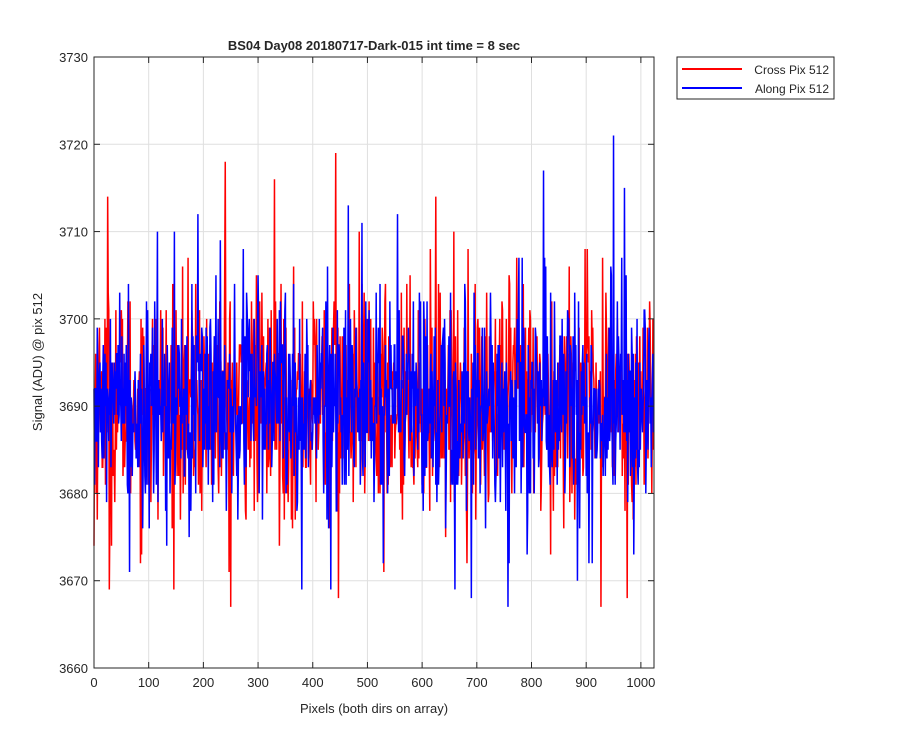 The image size is (900, 750). Describe the element at coordinates (640, 682) in the screenshot. I see `x-tick-label: 1000` at that location.